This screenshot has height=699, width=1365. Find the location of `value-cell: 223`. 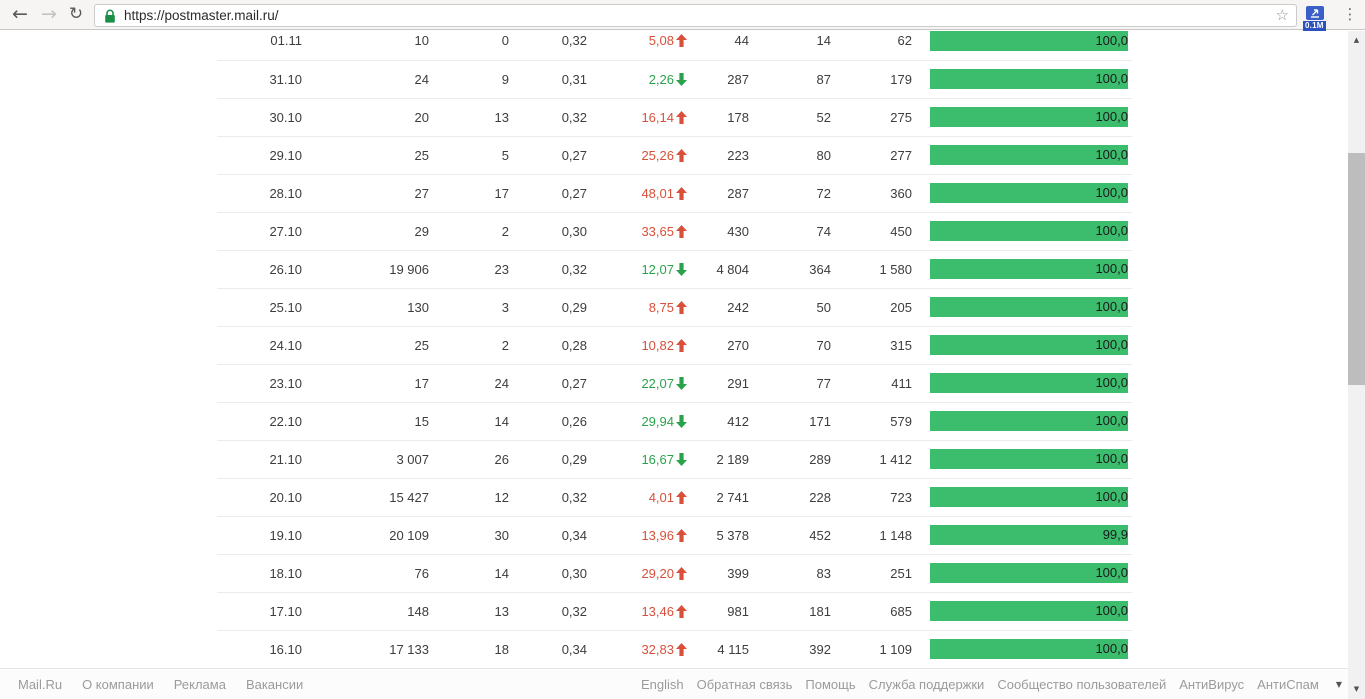

value-cell: 223 is located at coordinates (718, 155).